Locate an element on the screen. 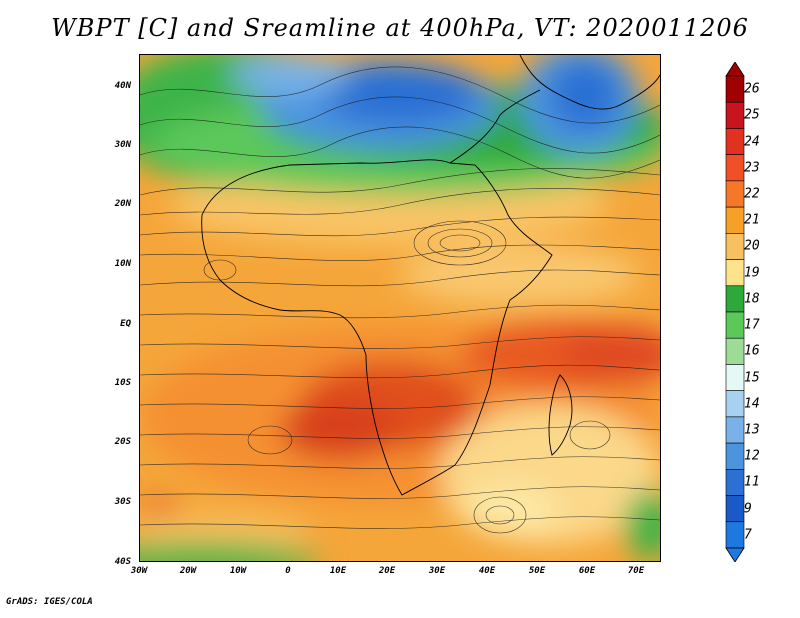 The width and height of the screenshot is (800, 618). colorbar-label: 26 is located at coordinates (752, 89).